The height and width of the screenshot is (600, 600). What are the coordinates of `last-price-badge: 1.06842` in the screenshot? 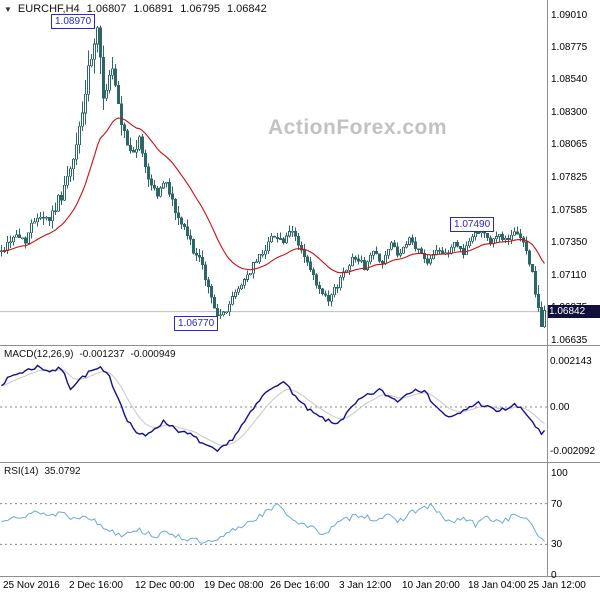 It's located at (574, 311).